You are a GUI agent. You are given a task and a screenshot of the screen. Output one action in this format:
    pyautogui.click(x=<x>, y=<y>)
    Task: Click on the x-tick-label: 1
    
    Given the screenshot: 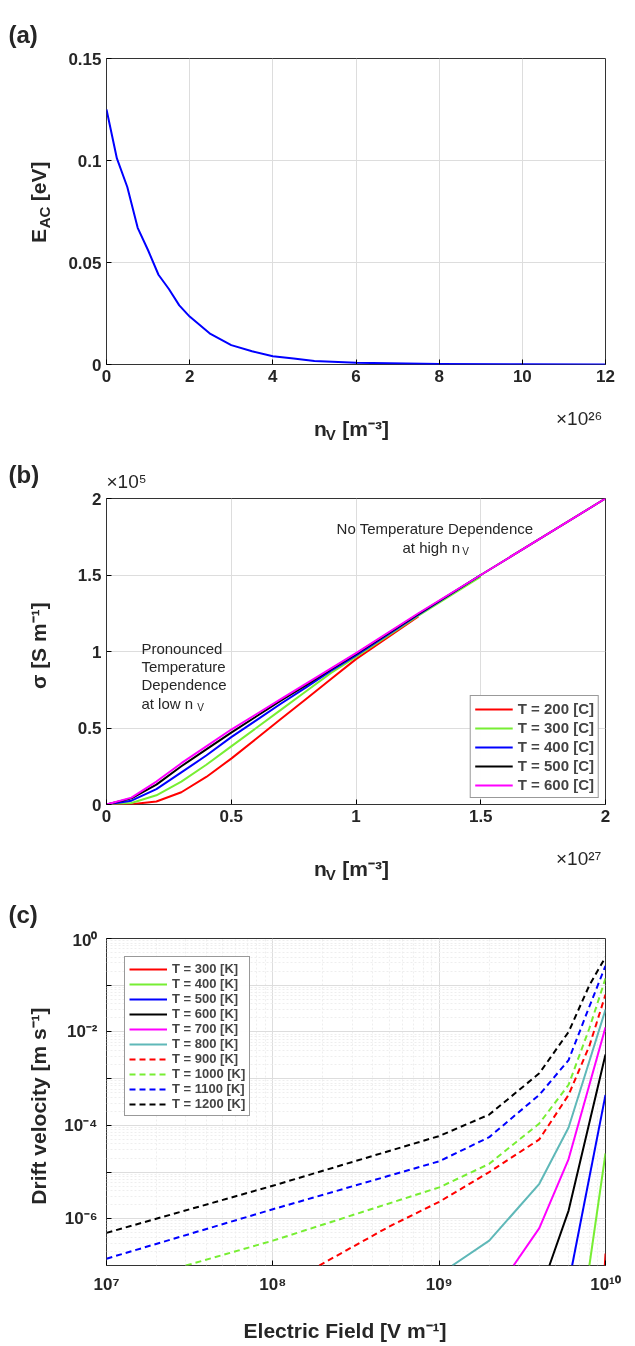 What is the action you would take?
    pyautogui.click(x=356, y=816)
    